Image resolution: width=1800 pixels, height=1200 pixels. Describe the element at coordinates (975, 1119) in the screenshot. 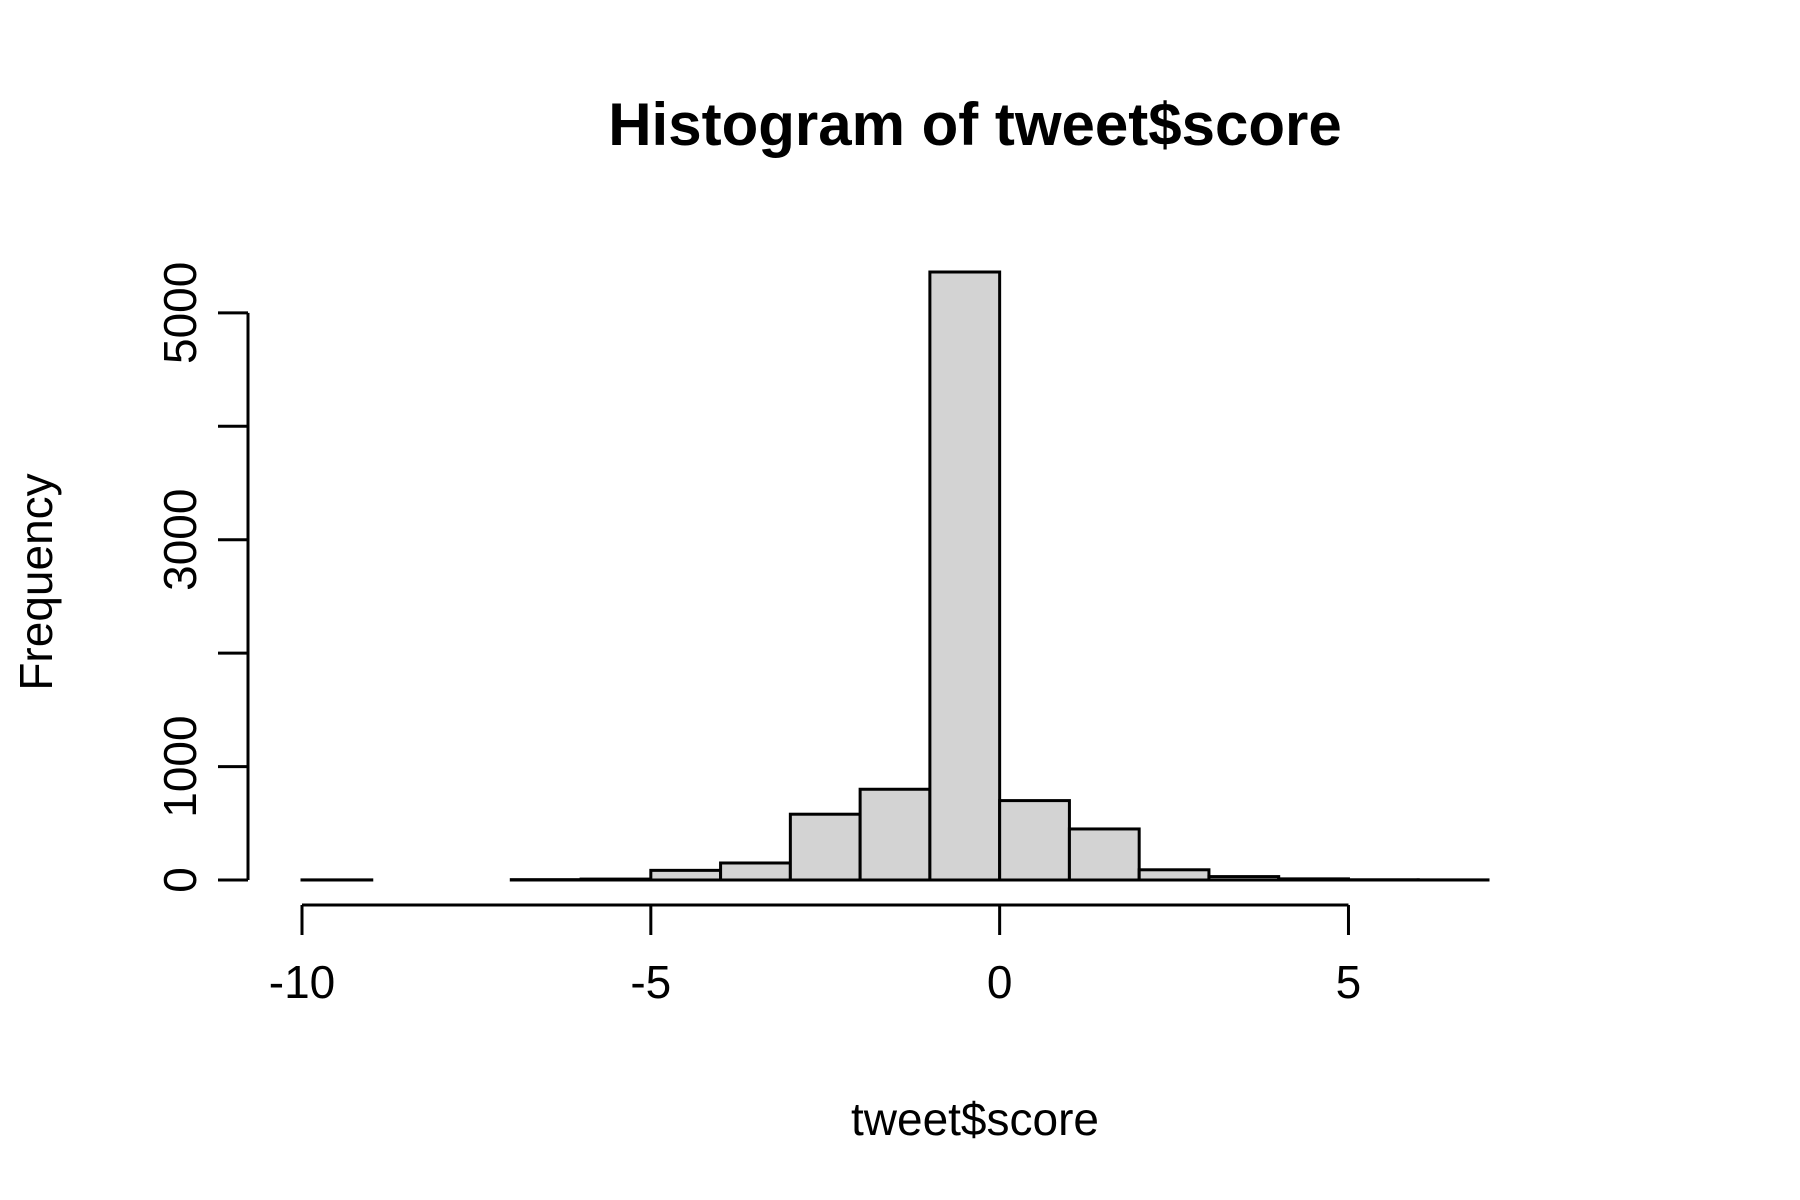

I see `x-axis-label: tweet$score` at that location.